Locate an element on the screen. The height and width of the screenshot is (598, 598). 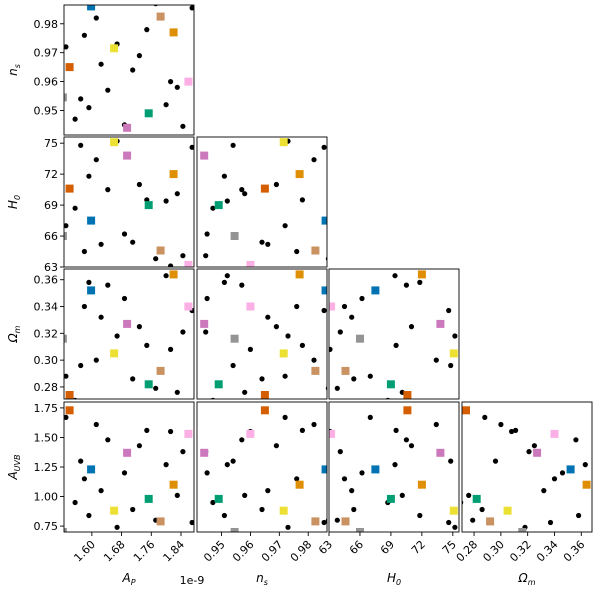
y-tick-label: 0.28 is located at coordinates (46, 387).